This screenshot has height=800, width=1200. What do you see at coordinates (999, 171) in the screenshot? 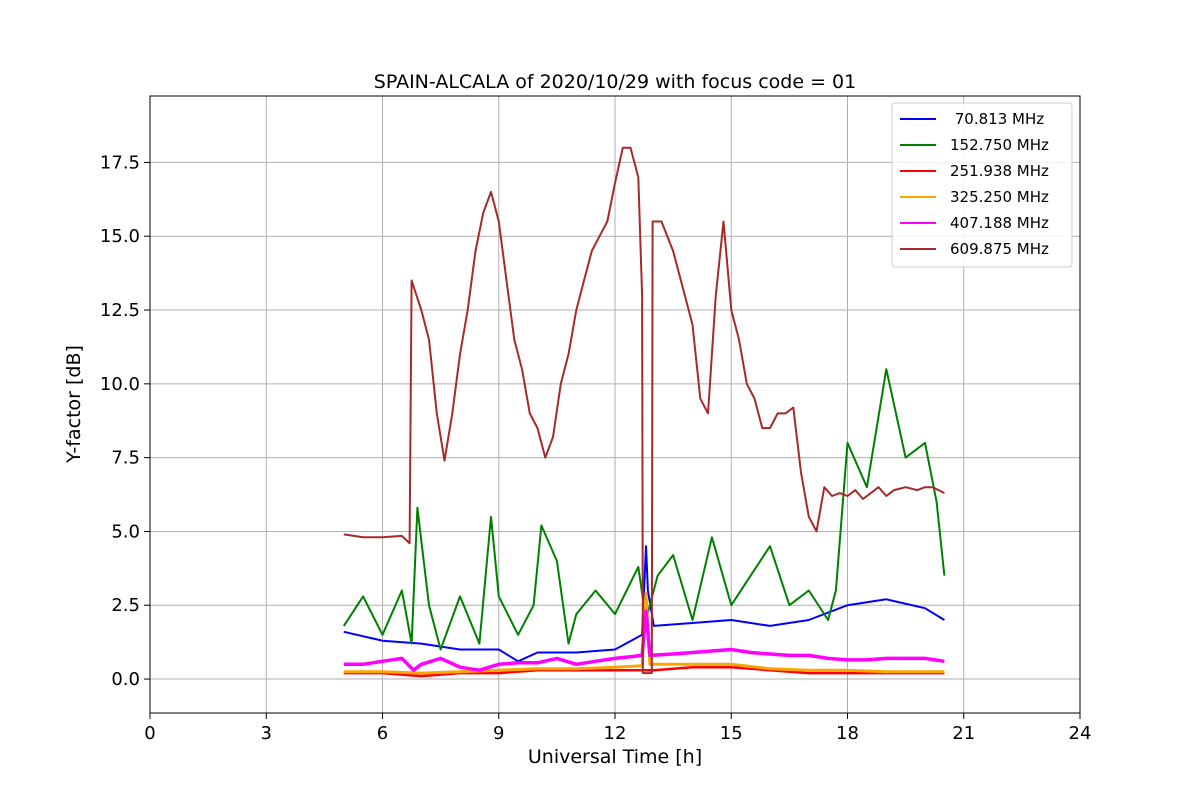
I see `legend-label: 251.938 MHz` at bounding box center [999, 171].